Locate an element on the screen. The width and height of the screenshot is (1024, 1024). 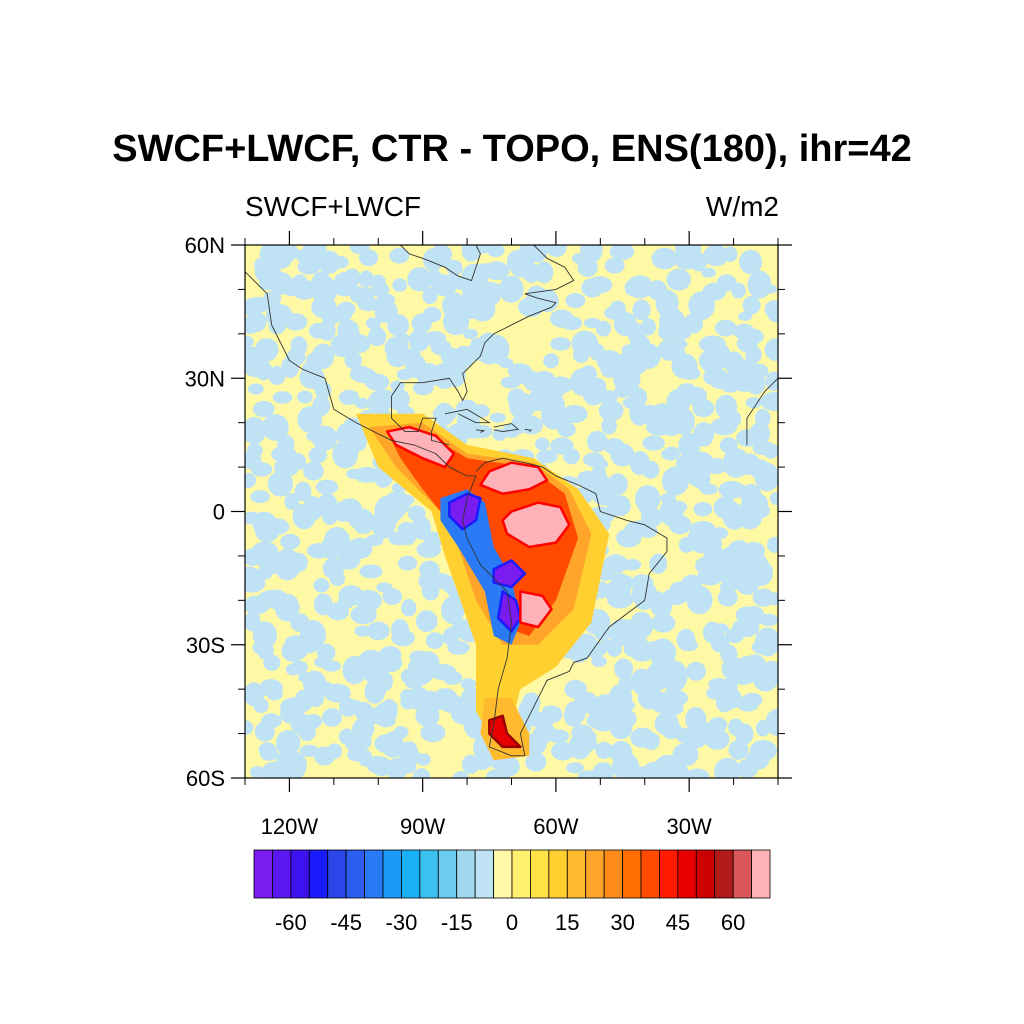
lat-tick-label: 60S is located at coordinates (205, 778).